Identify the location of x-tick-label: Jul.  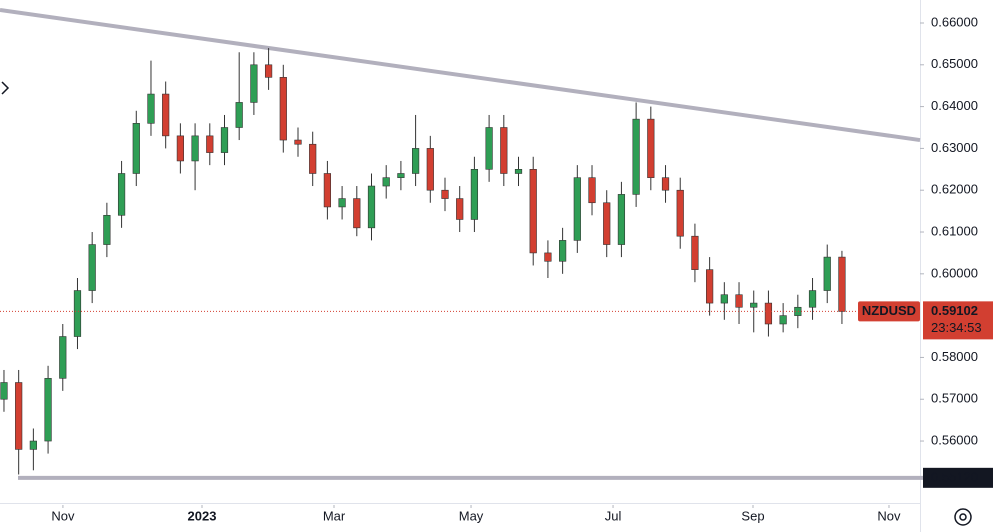
(613, 515).